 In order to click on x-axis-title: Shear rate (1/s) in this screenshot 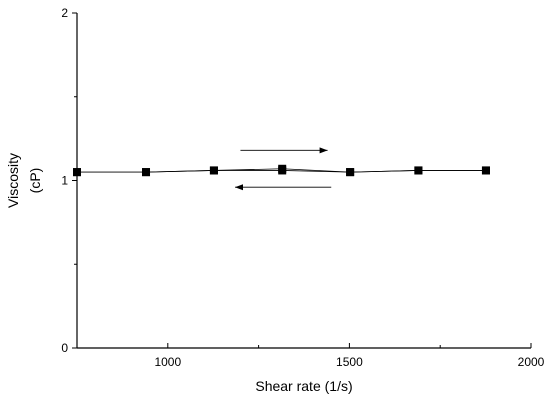, I will do `click(303, 386)`.